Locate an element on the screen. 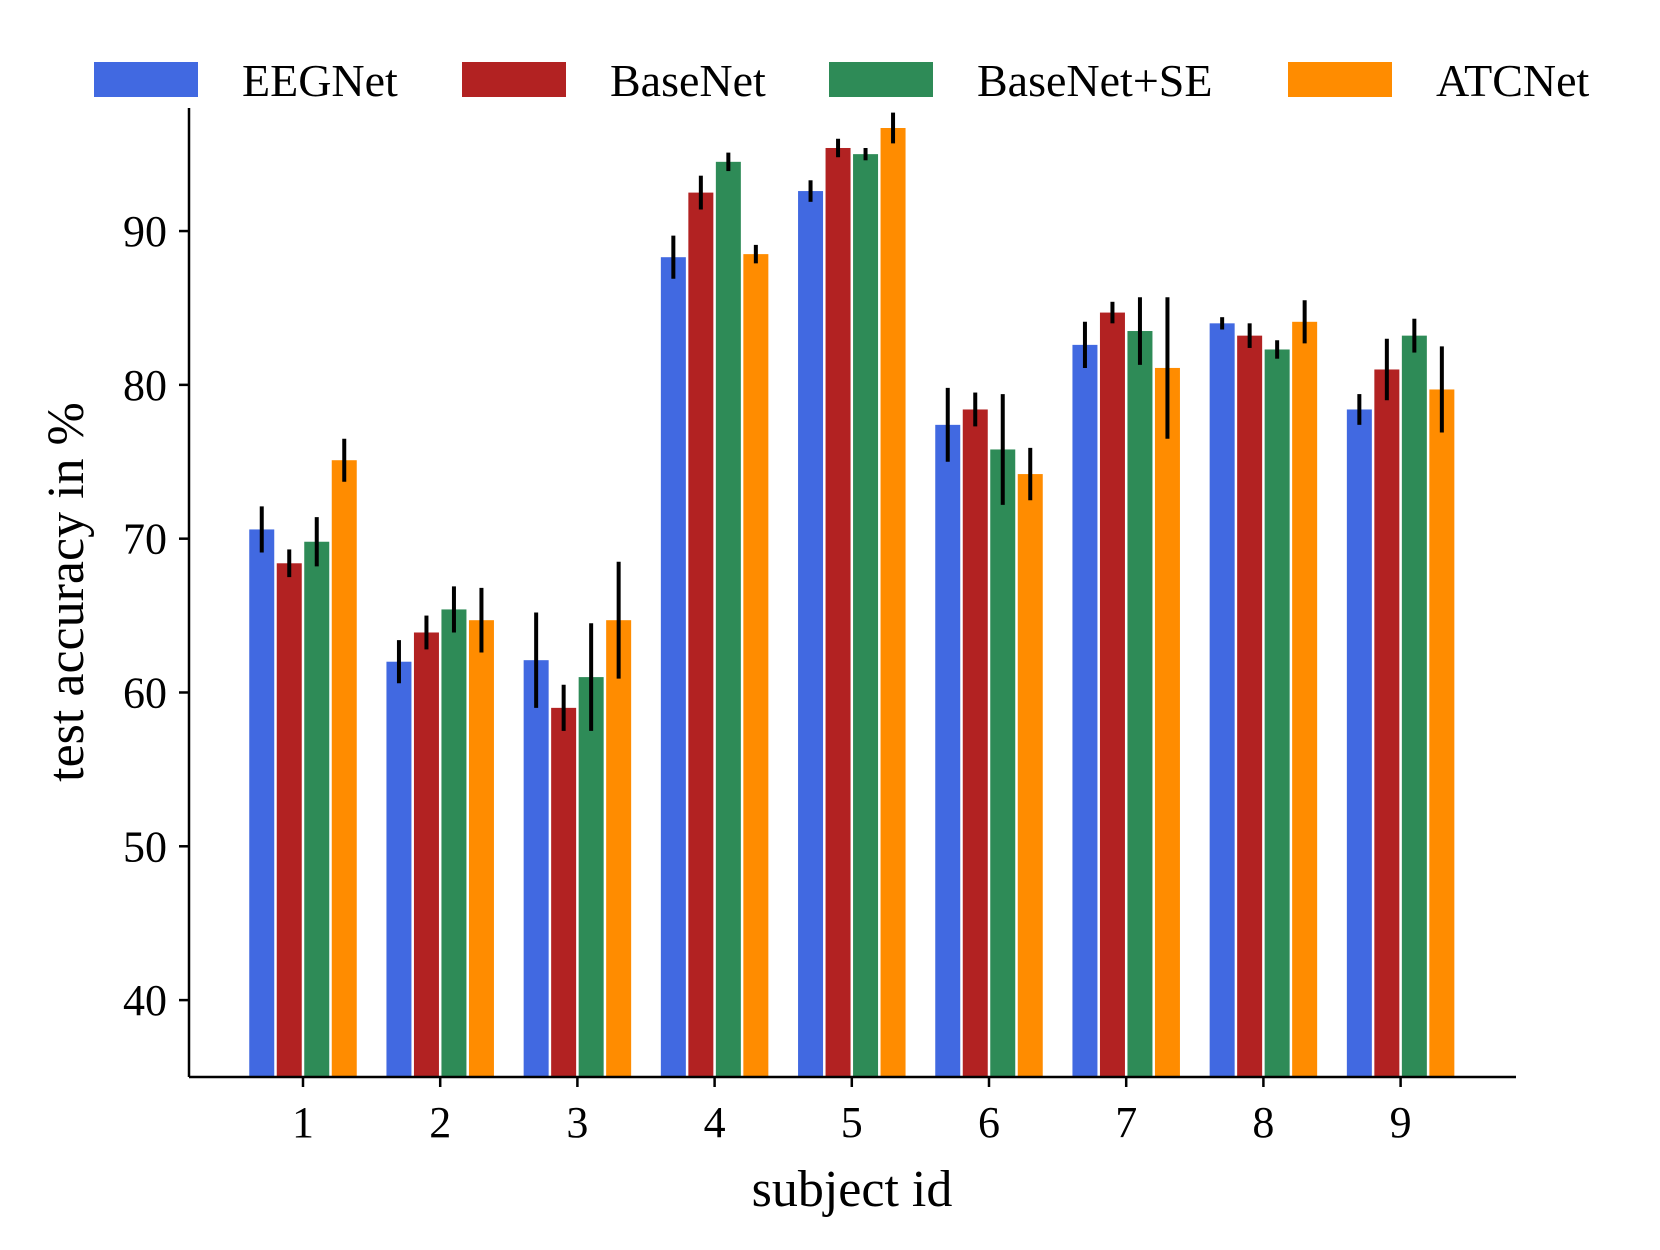 This screenshot has height=1250, width=1660. legend-label-eegnet: EEGNet is located at coordinates (320, 80).